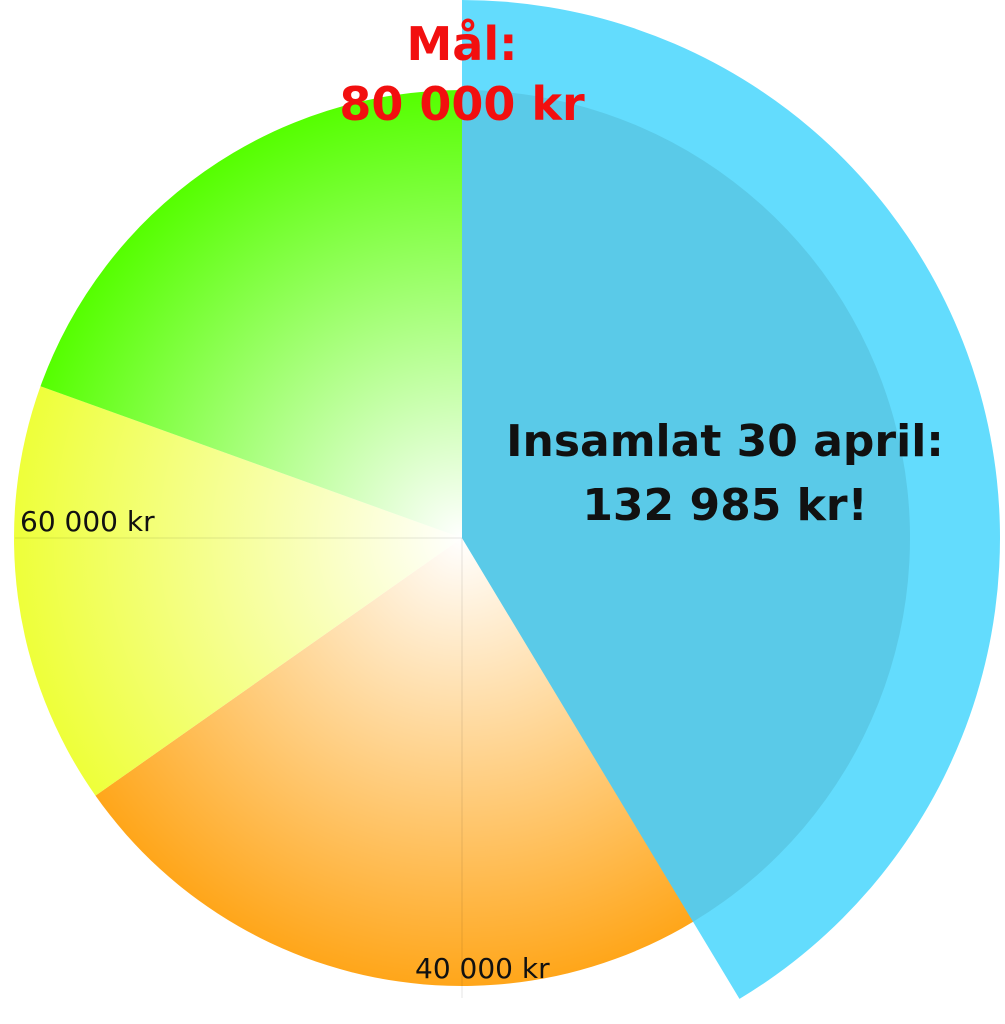 Image resolution: width=1005 pixels, height=1024 pixels. I want to click on collected-label: Insamlat 30 april: 132 985 kr!, so click(725, 474).